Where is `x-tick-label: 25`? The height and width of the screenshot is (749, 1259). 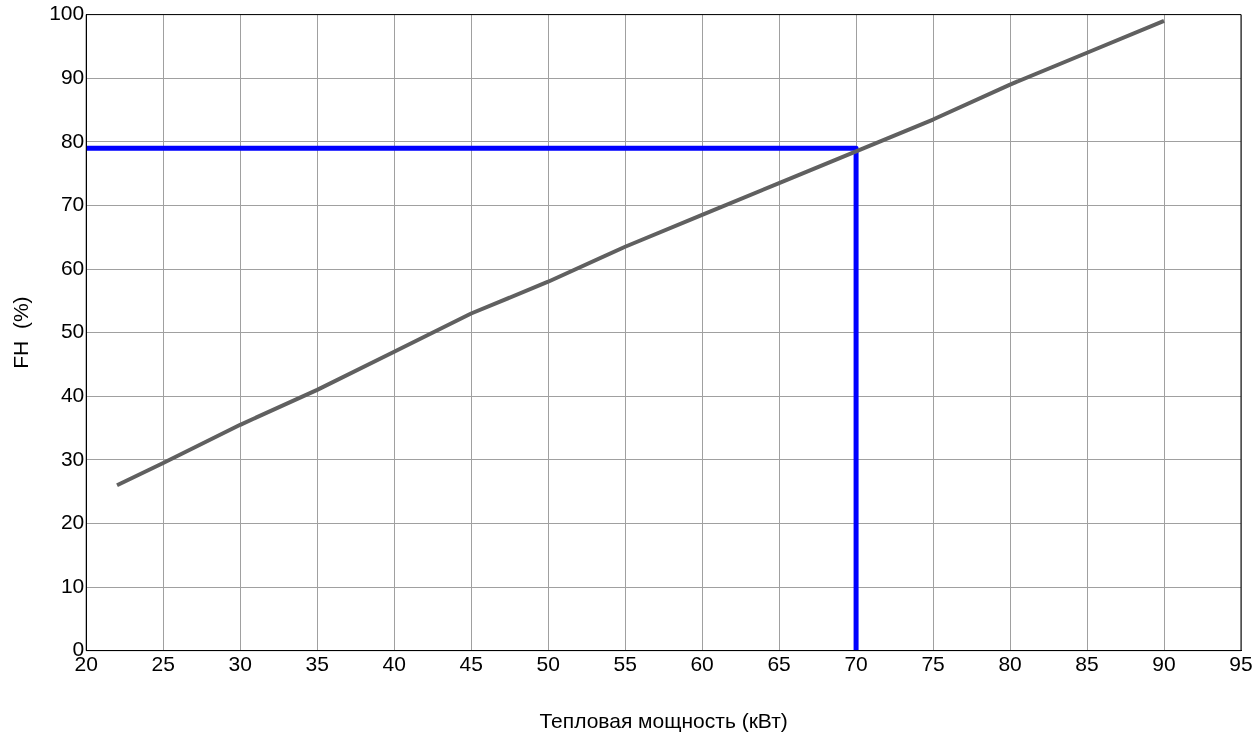
x-tick-label: 25 is located at coordinates (163, 663).